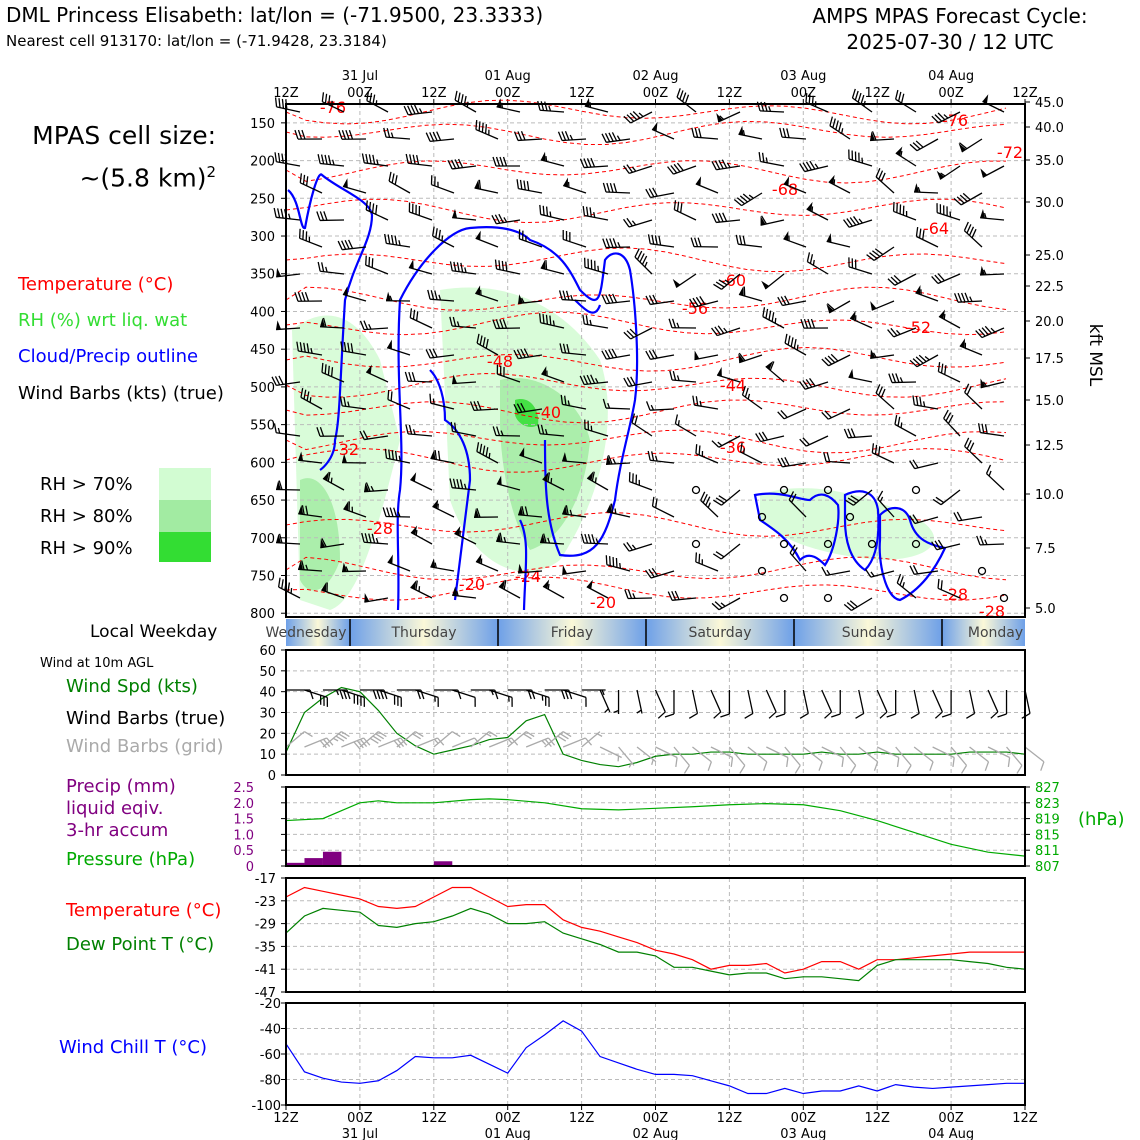  I want to click on precip-tick-label: 2.0, so click(243, 804).